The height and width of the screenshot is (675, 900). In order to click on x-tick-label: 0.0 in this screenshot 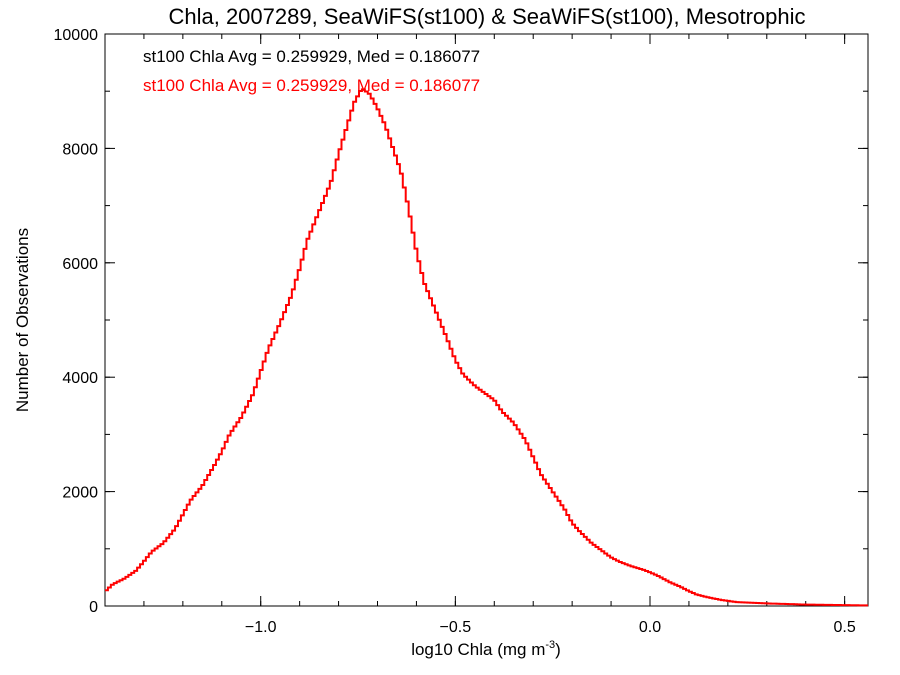, I will do `click(650, 627)`.